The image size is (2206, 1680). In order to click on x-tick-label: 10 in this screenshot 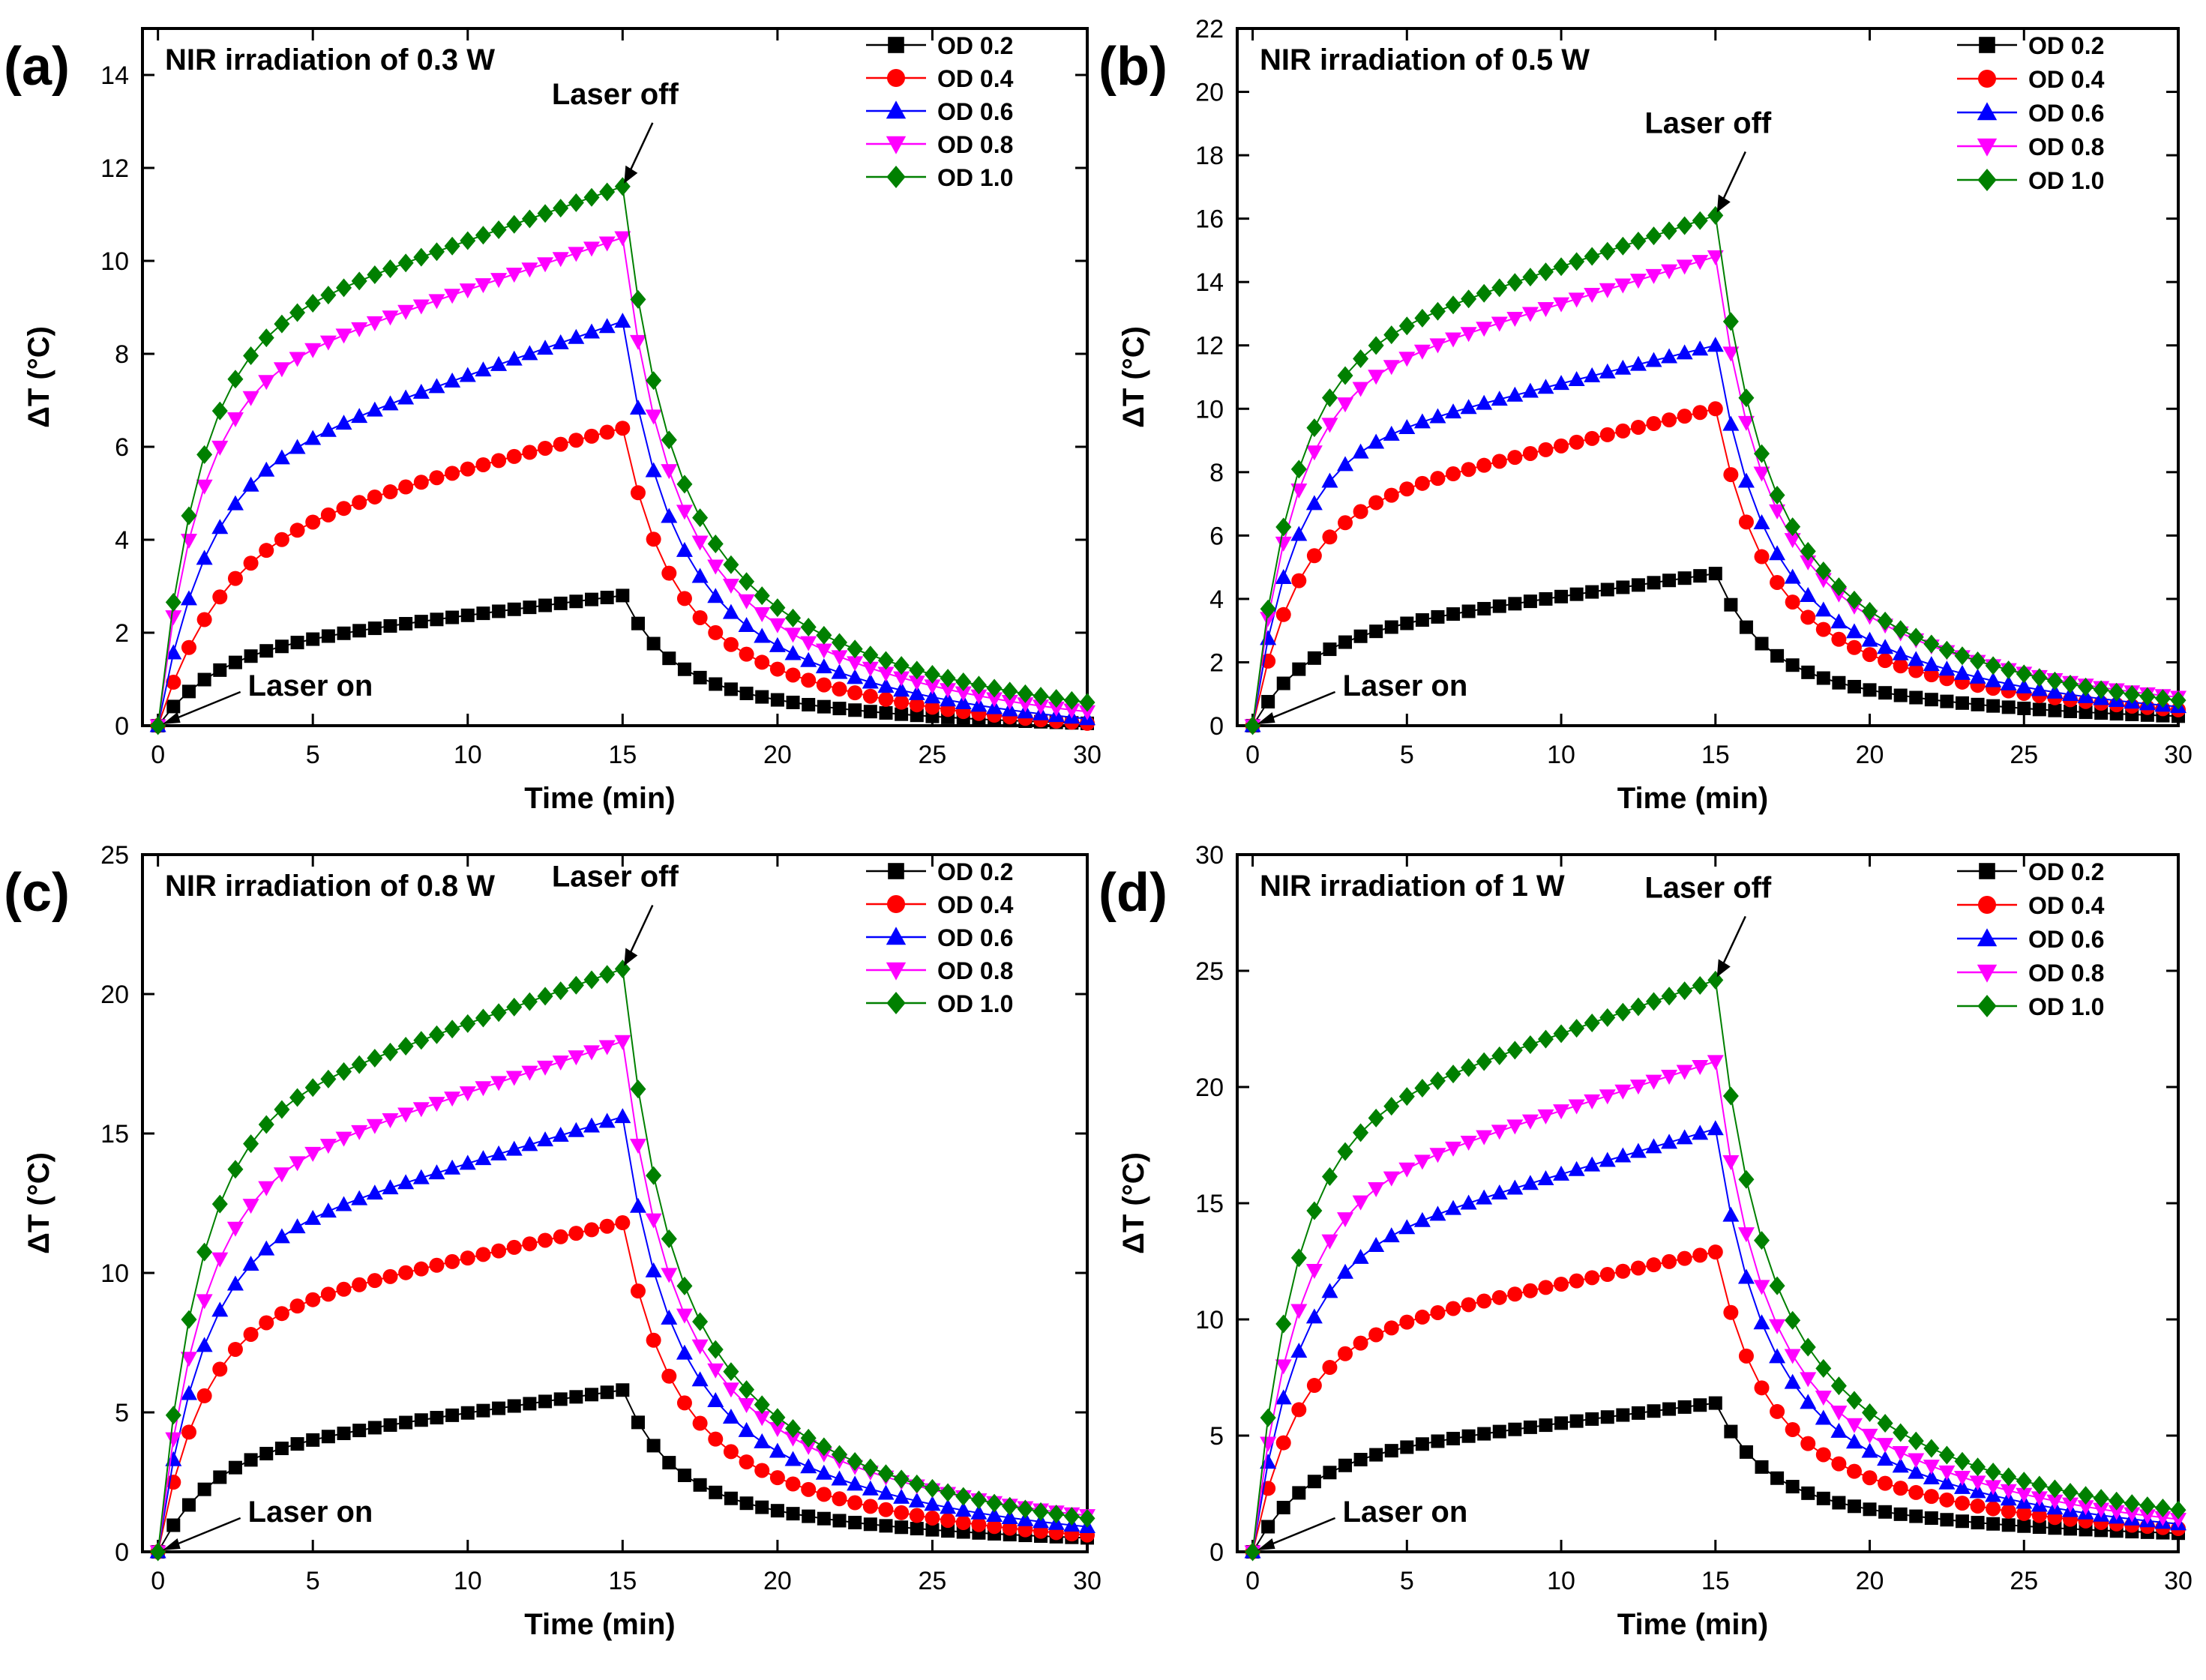, I will do `click(1561, 755)`.